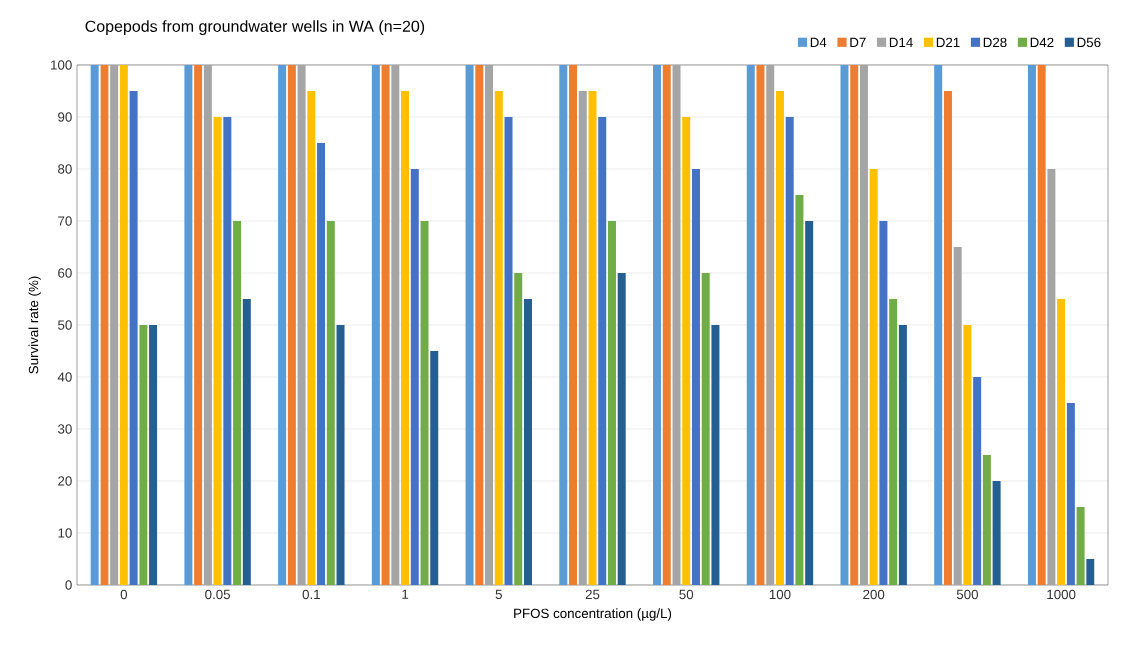  Describe the element at coordinates (498, 594) in the screenshot. I see `x-tick-label: 5` at that location.